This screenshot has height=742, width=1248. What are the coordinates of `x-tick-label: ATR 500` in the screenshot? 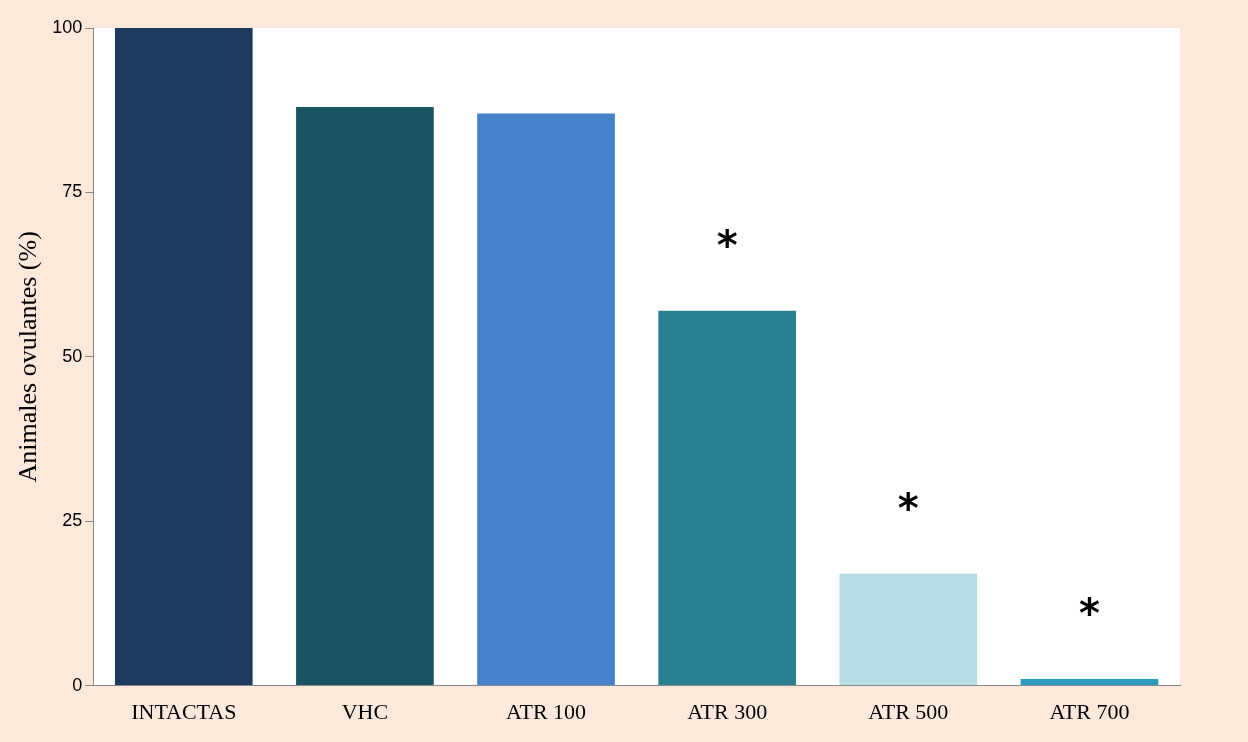 It's located at (908, 711).